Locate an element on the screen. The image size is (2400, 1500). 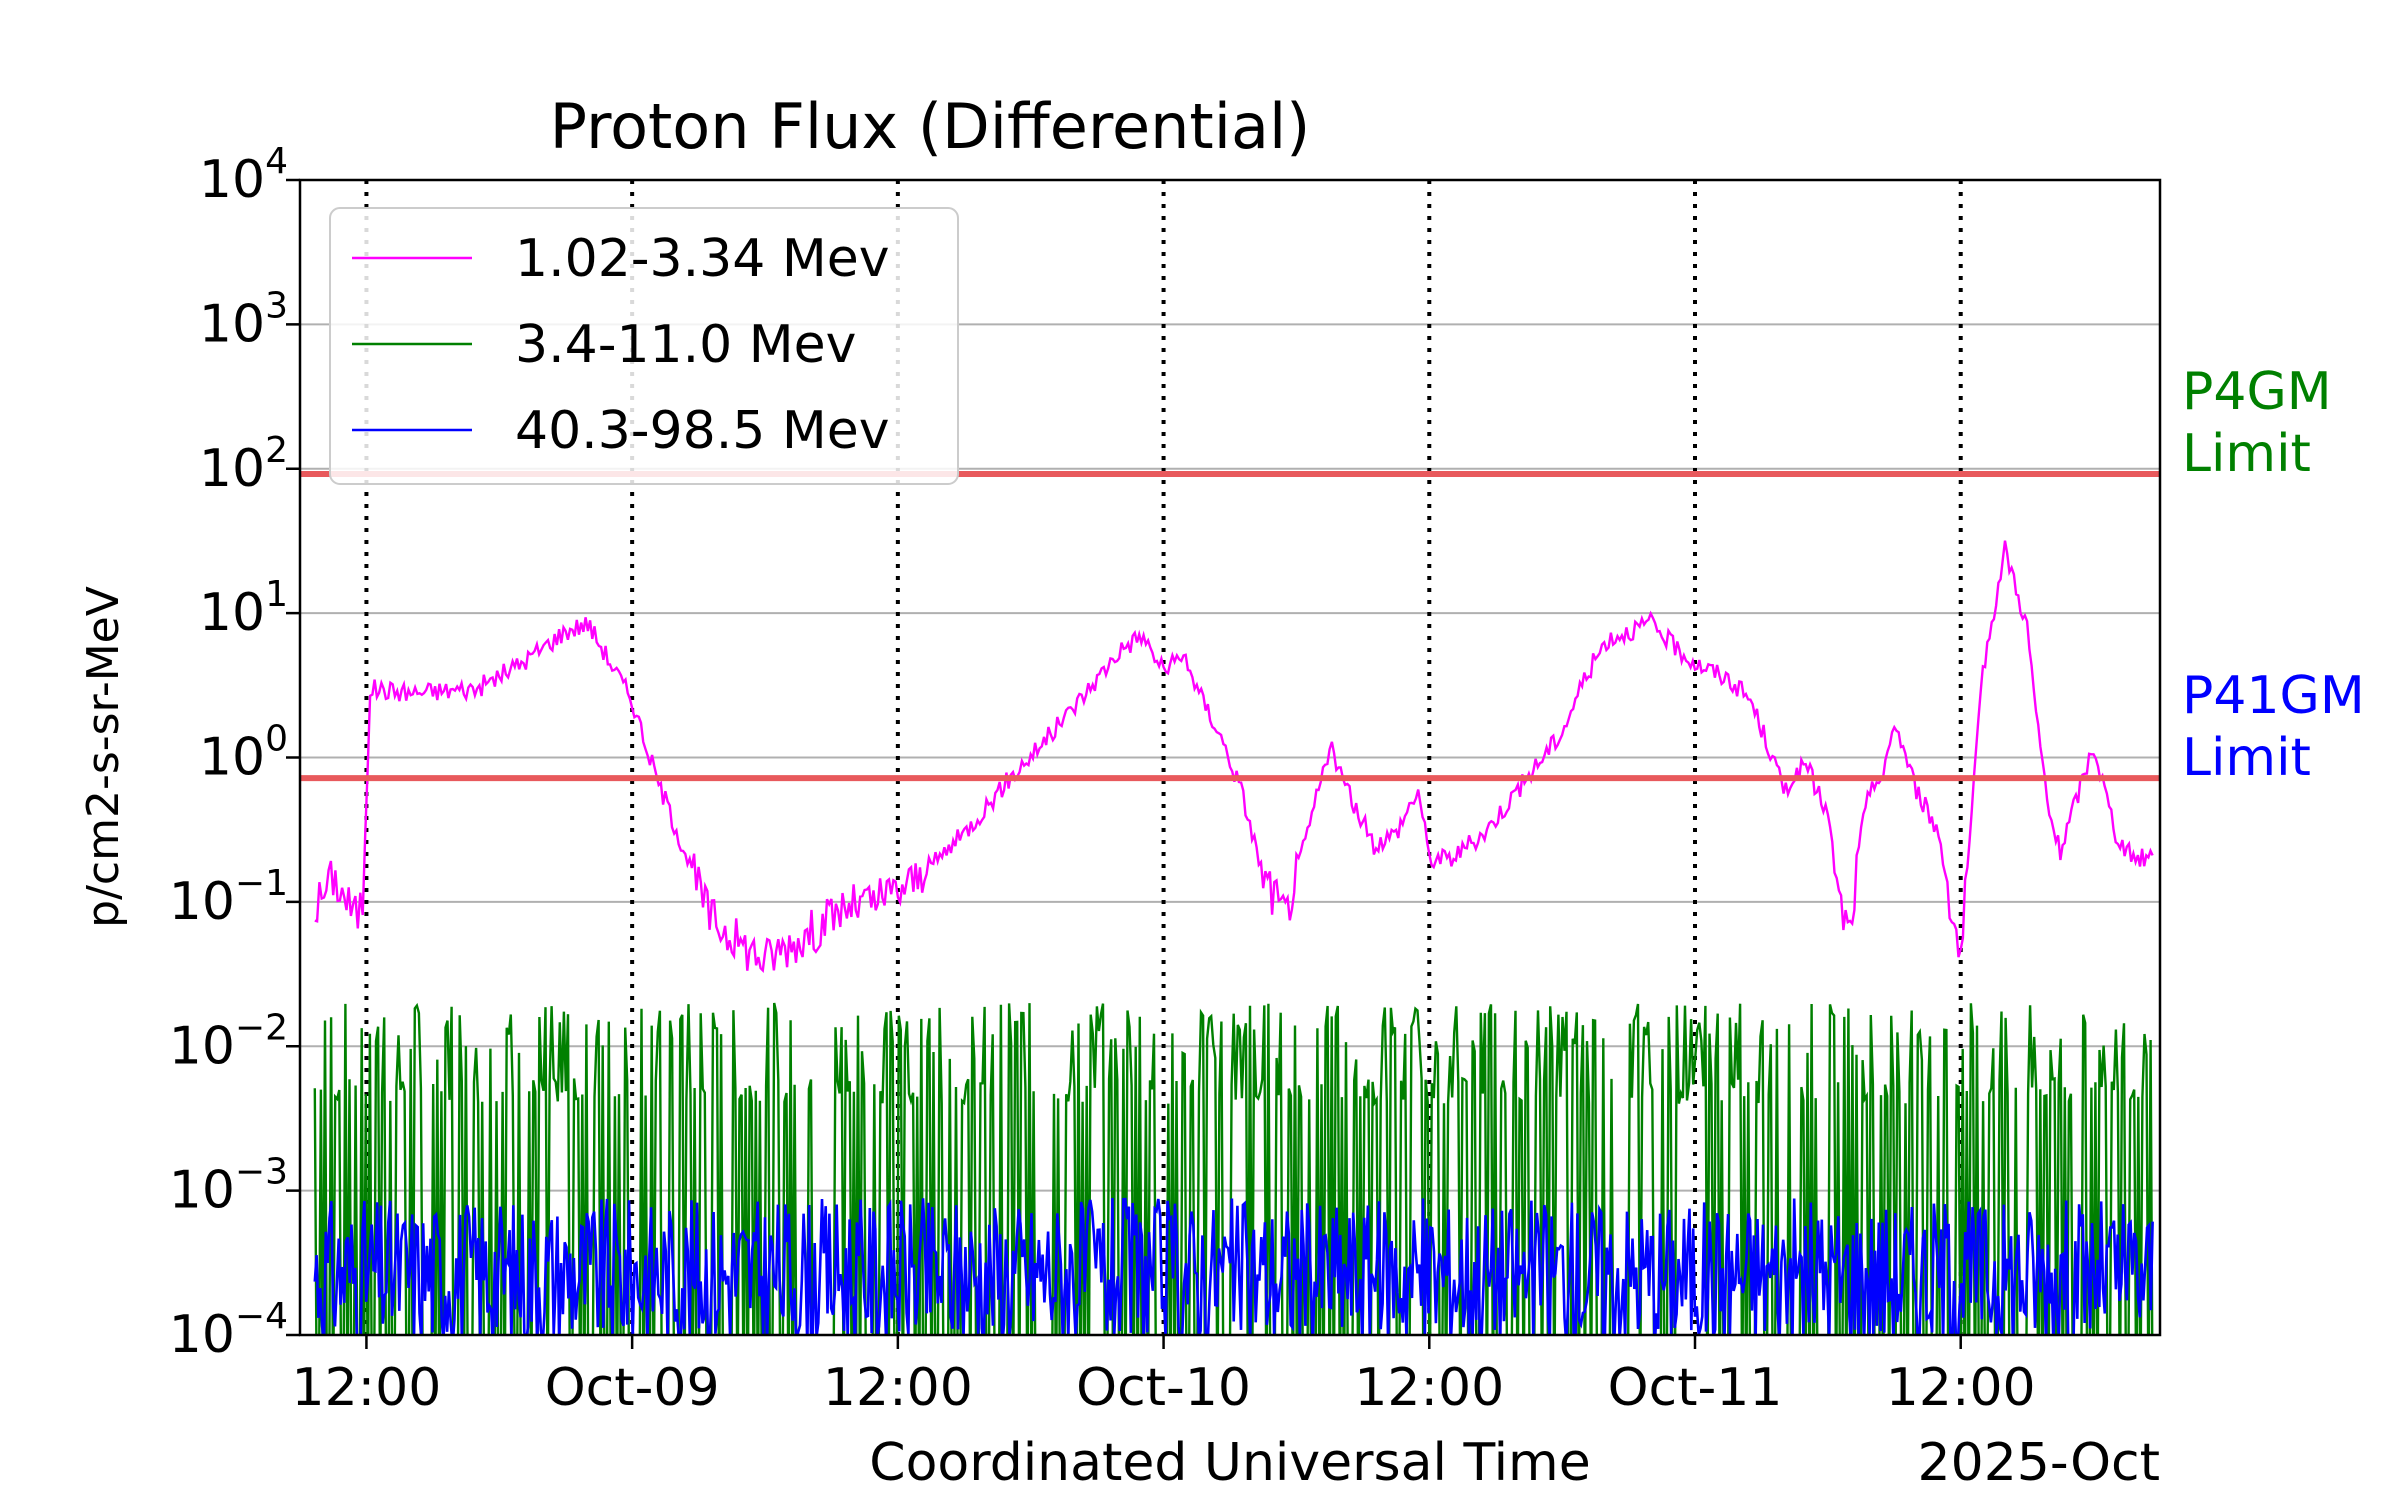
series-line-40.3-98.5-mev is located at coordinates (1233, 1266).